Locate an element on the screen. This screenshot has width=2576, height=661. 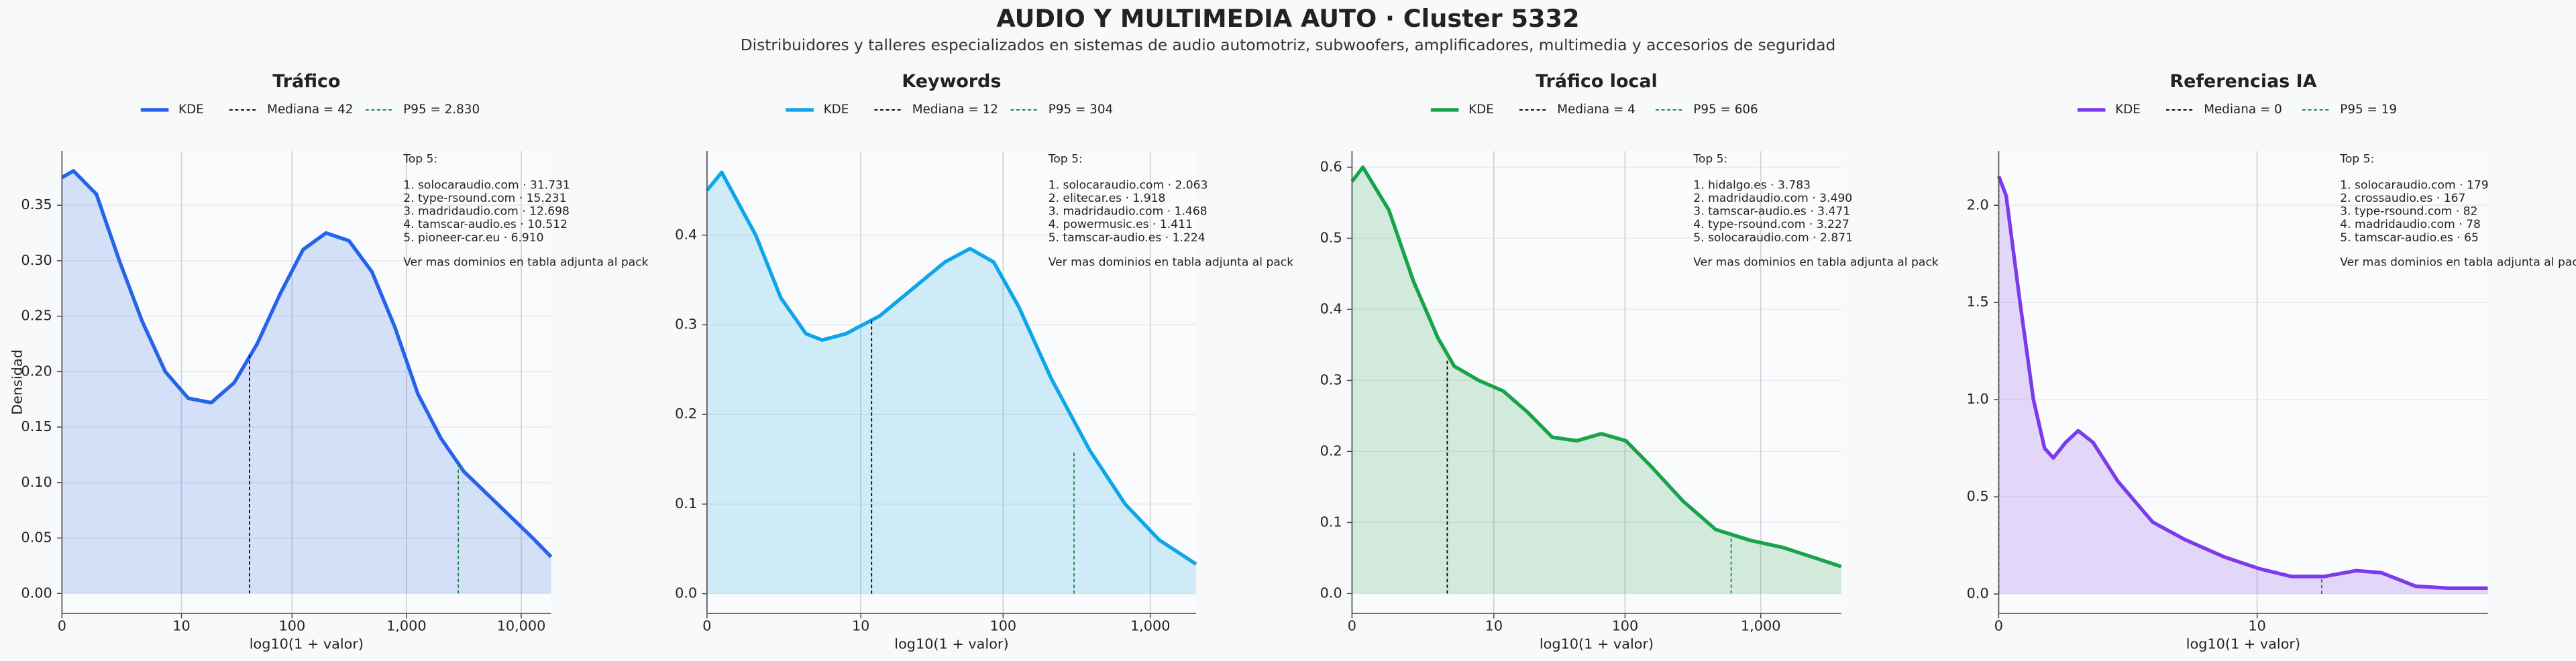
legend-label: Mediana = 4 is located at coordinates (1596, 110).